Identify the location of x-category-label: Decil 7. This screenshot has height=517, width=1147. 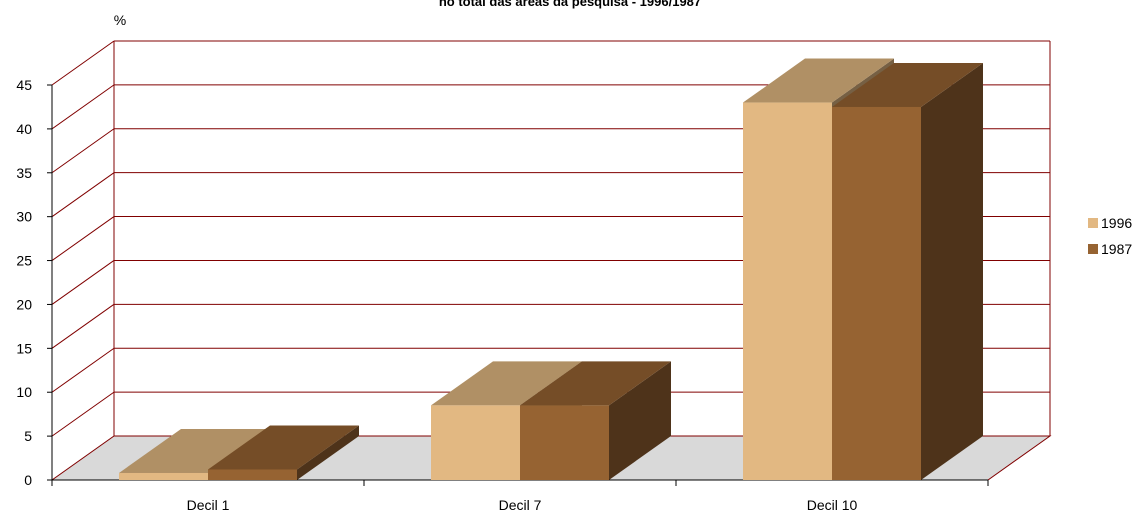
(520, 505).